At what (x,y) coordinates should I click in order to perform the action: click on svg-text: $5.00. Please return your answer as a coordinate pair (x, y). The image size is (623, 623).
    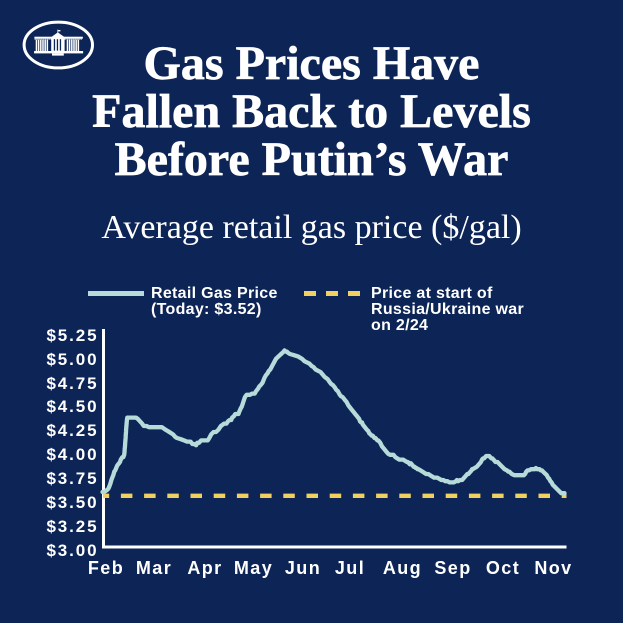
    Looking at the image, I should click on (72, 359).